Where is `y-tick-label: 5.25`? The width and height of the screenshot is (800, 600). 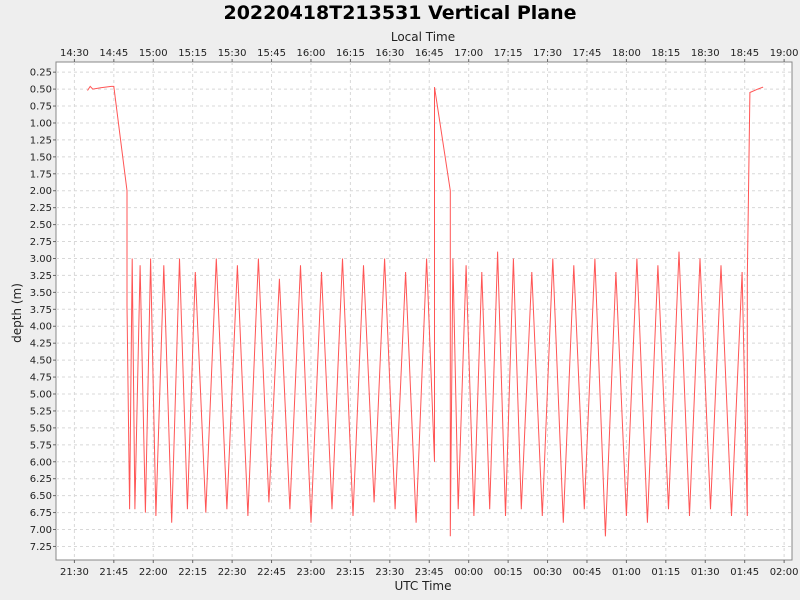
y-tick-label: 5.25 is located at coordinates (41, 411).